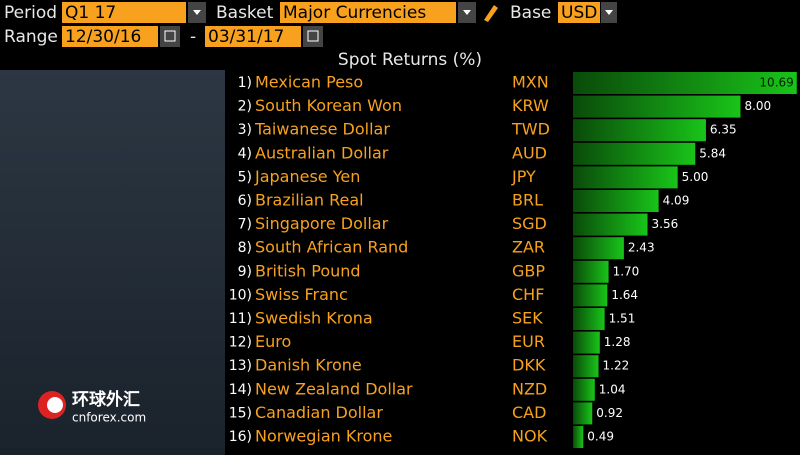 This screenshot has height=455, width=800. I want to click on value-label: 5.00, so click(695, 177).